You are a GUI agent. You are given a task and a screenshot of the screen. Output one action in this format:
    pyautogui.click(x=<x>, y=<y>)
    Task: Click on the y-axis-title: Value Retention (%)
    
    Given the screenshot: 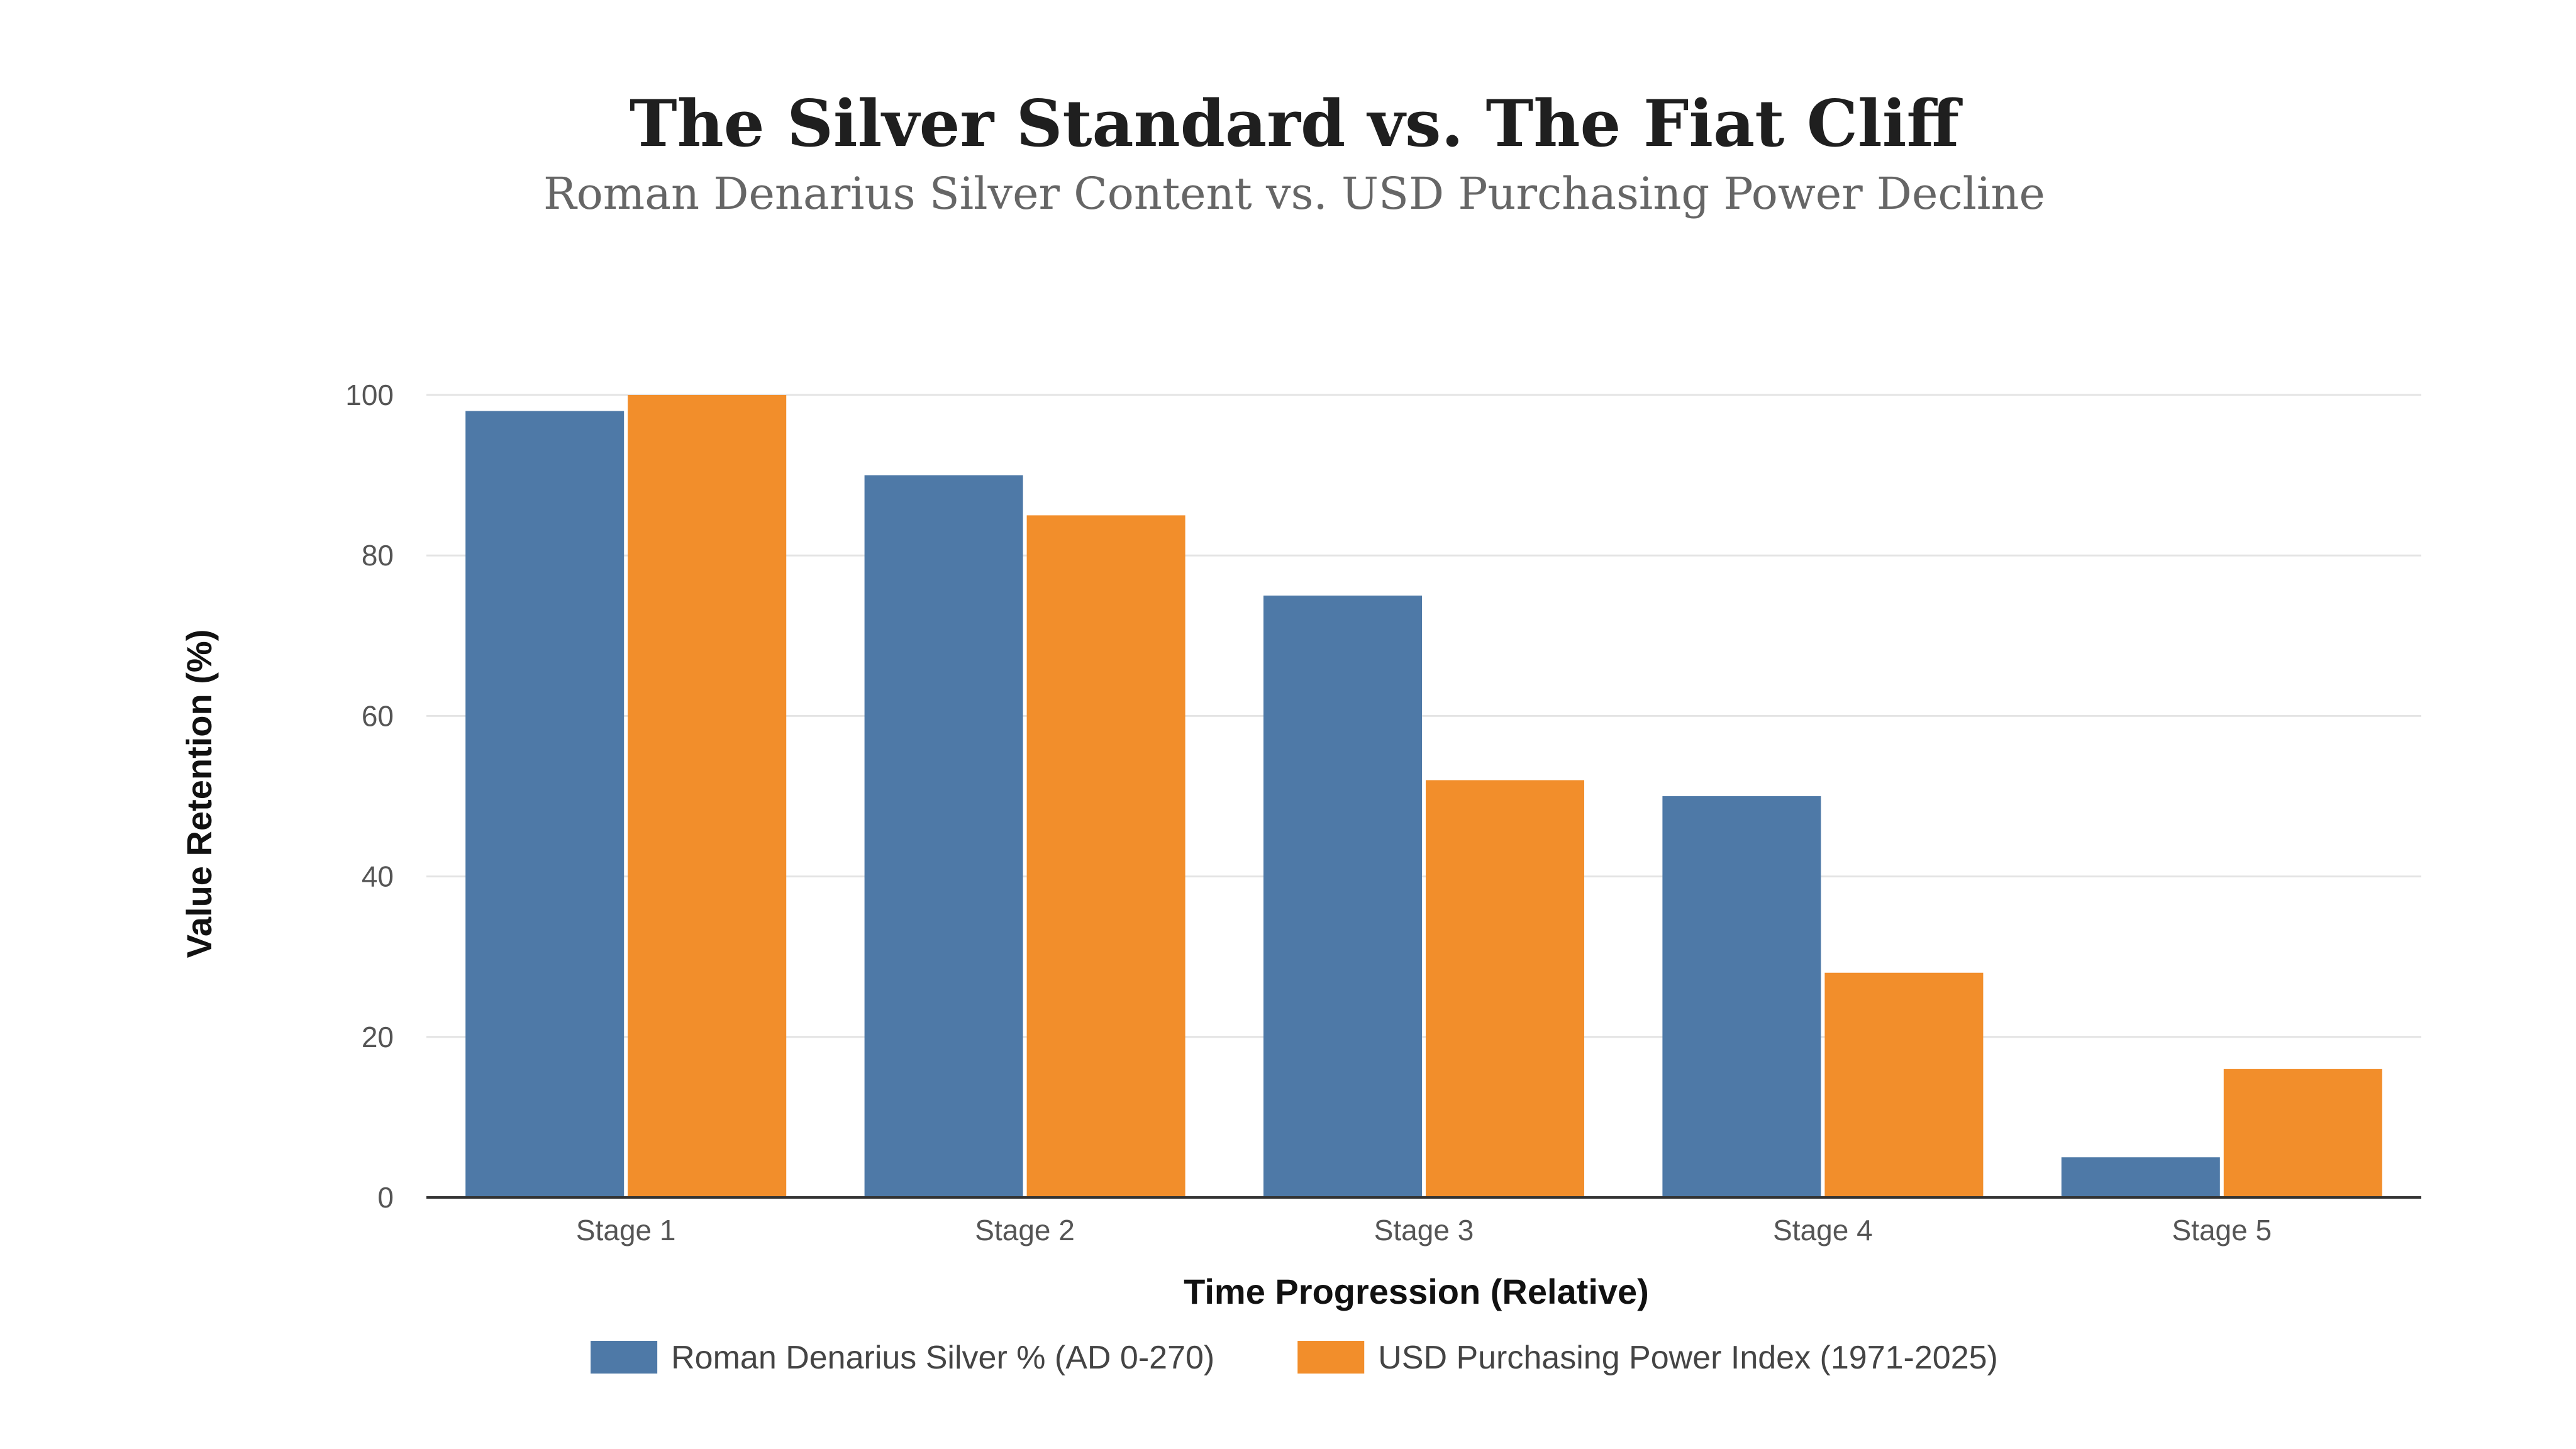 What is the action you would take?
    pyautogui.click(x=199, y=794)
    